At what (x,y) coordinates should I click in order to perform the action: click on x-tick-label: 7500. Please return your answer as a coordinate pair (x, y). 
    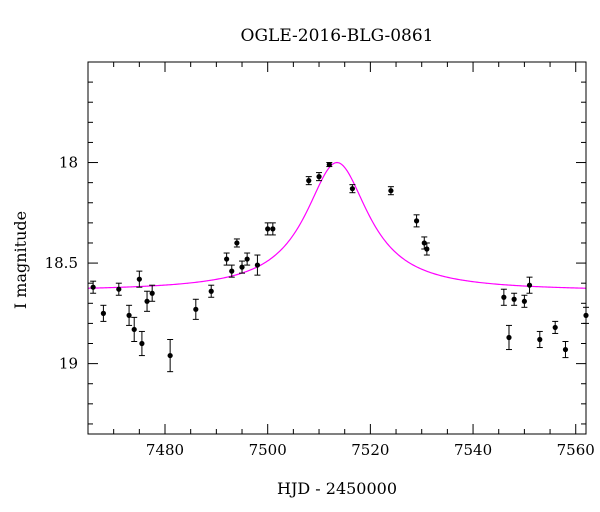
    Looking at the image, I should click on (268, 450).